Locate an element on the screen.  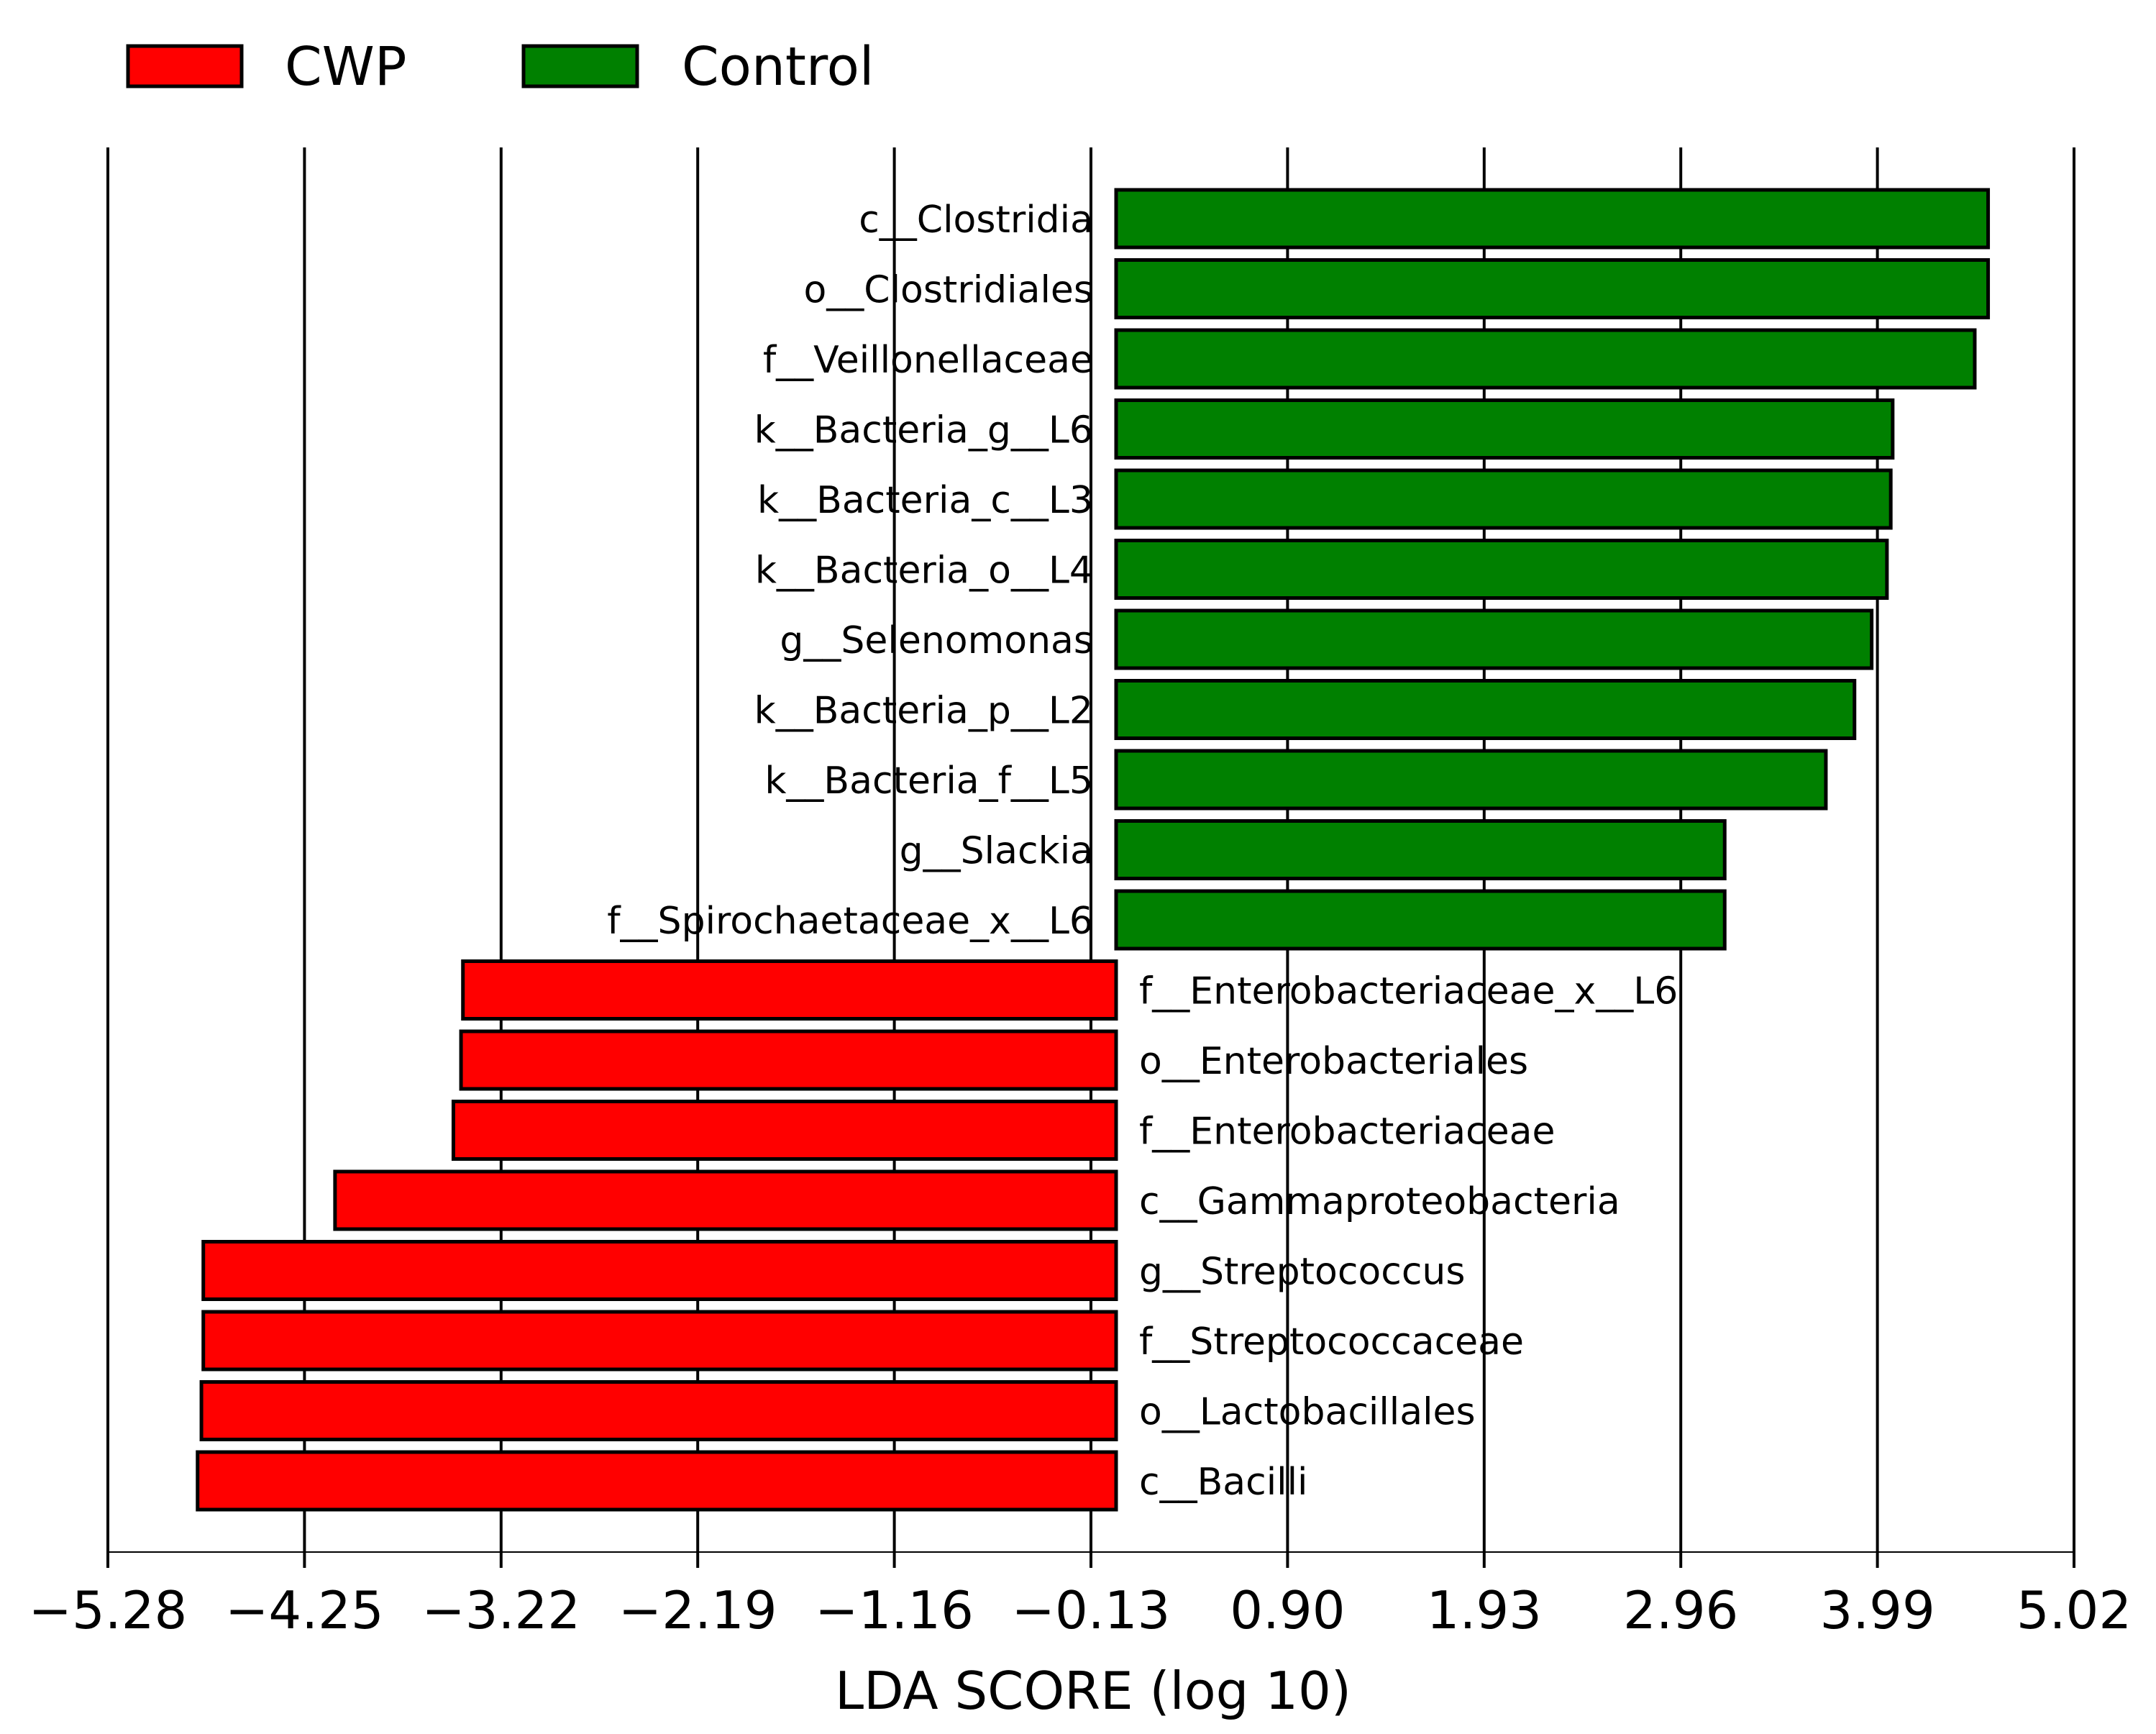
bar-label: k__Bacteria_o__L4 is located at coordinates (924, 571).